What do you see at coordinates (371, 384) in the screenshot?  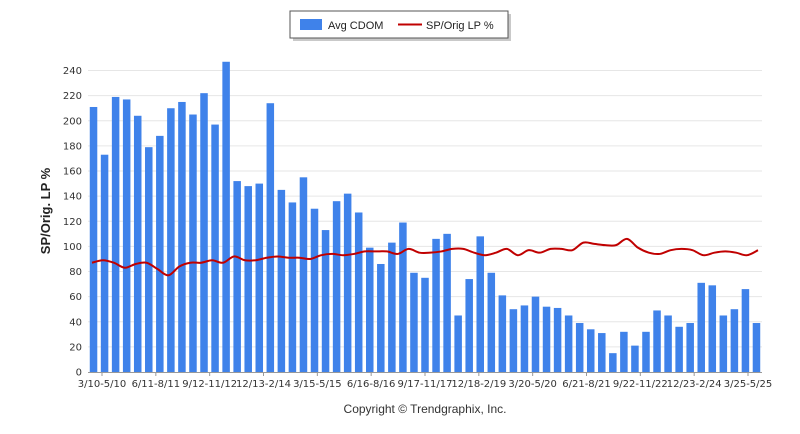 I see `x-tick-label: 6/16-8/16` at bounding box center [371, 384].